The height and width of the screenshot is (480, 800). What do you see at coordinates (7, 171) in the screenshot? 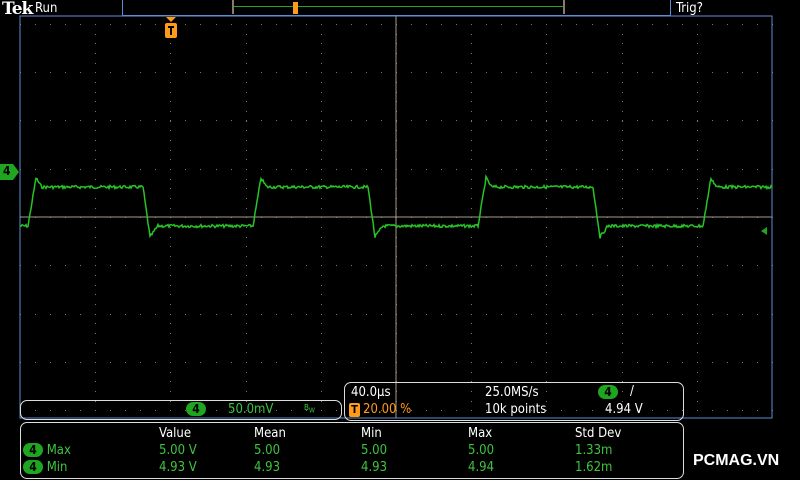
I see `channel-4-marker-label: 4` at bounding box center [7, 171].